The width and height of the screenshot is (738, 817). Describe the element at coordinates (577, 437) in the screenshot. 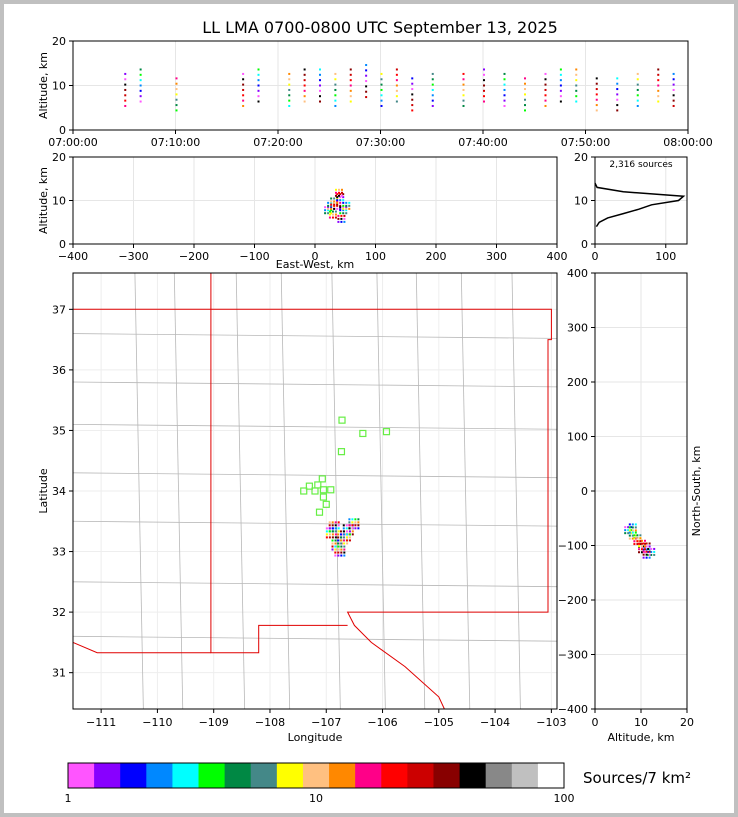

I see `ns-y-tick-label: 100` at that location.